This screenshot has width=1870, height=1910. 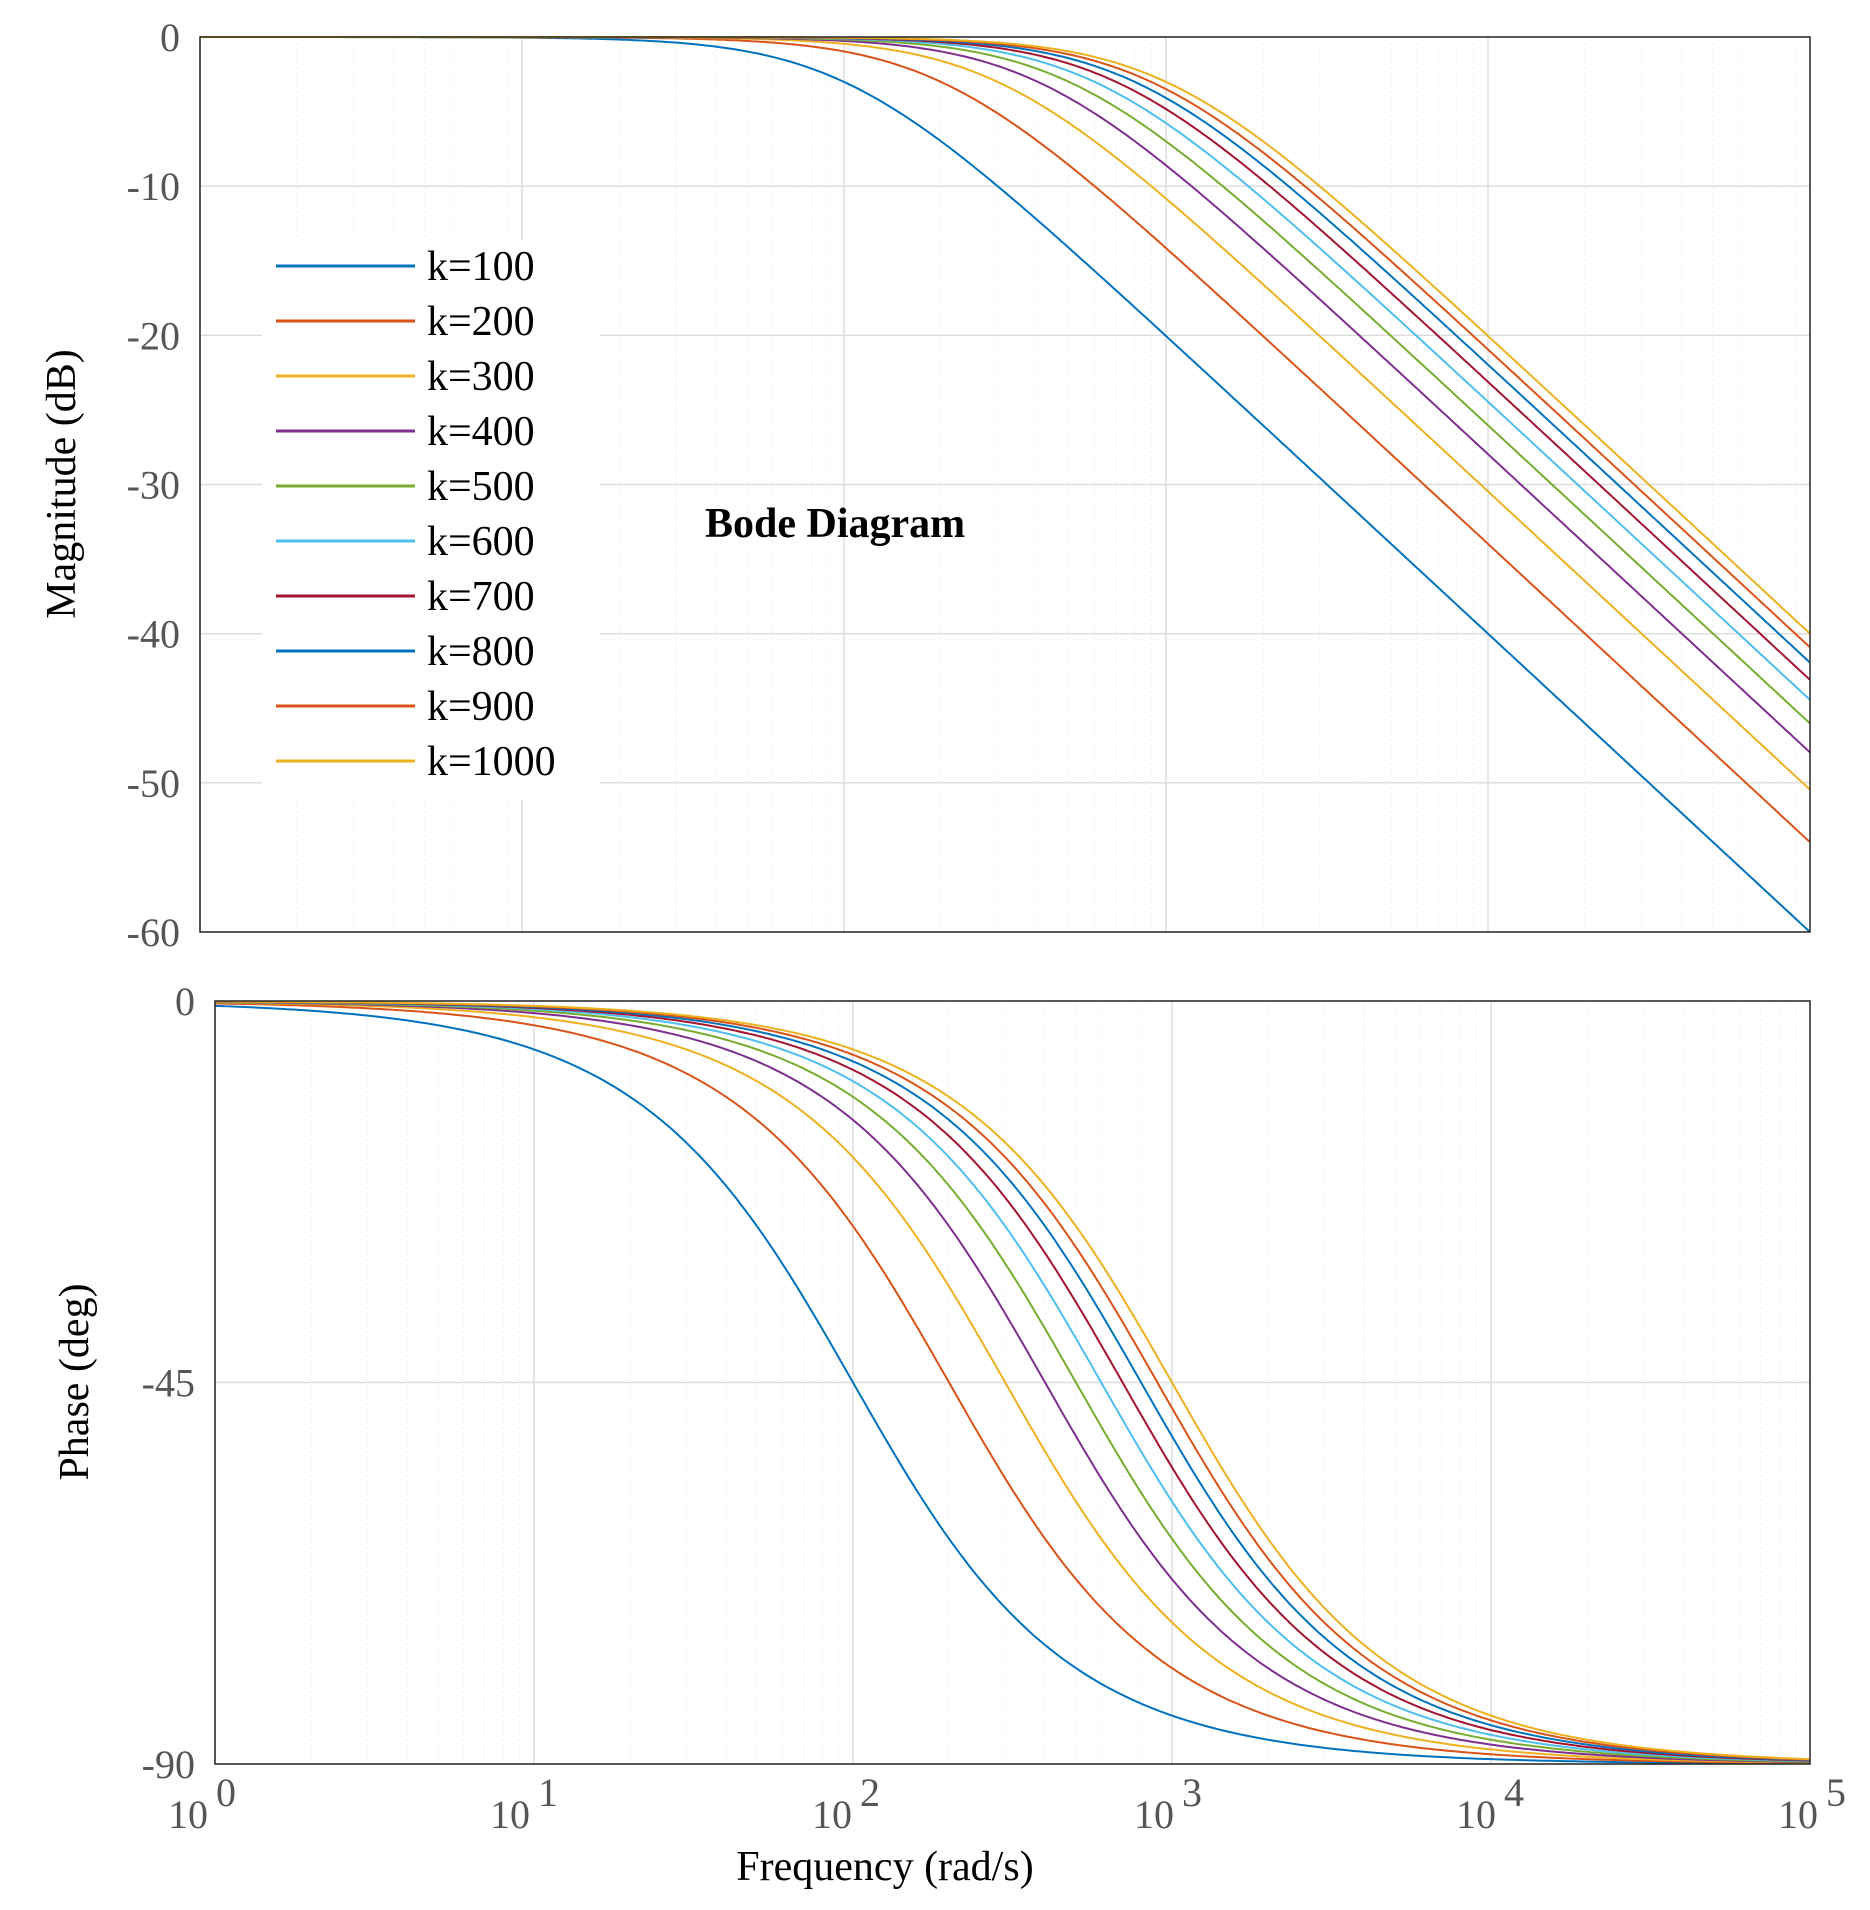 I want to click on legend-entry: k=900, so click(x=405, y=707).